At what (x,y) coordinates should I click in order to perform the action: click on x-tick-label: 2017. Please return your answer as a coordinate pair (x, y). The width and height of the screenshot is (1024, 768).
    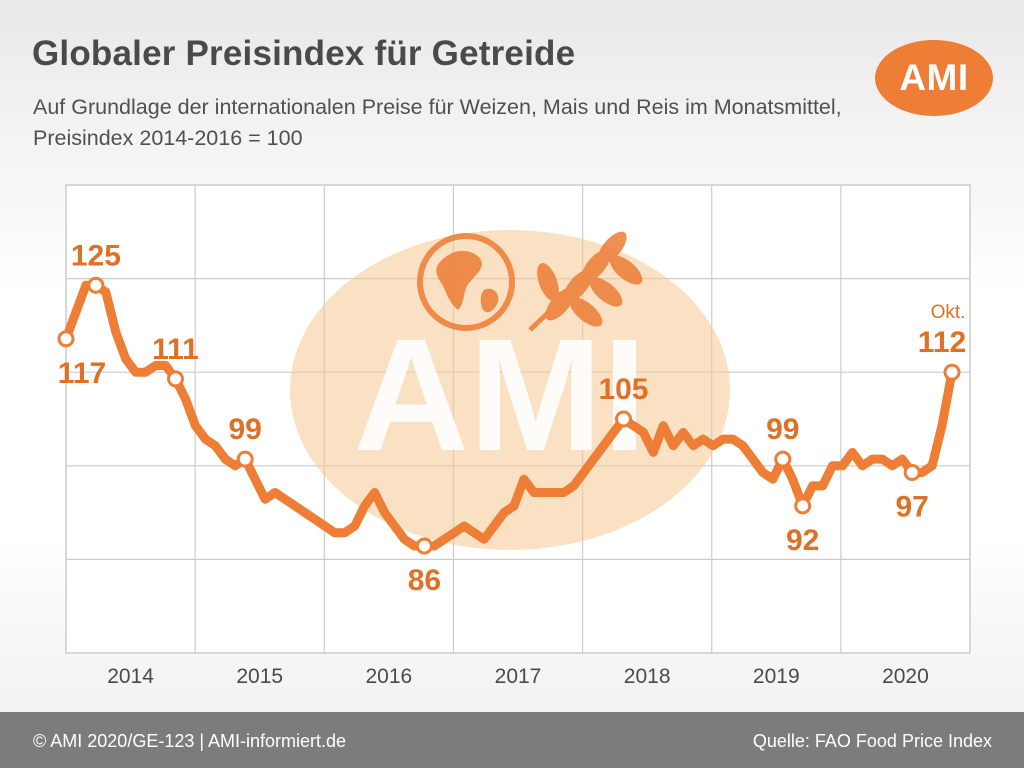
    Looking at the image, I should click on (518, 676).